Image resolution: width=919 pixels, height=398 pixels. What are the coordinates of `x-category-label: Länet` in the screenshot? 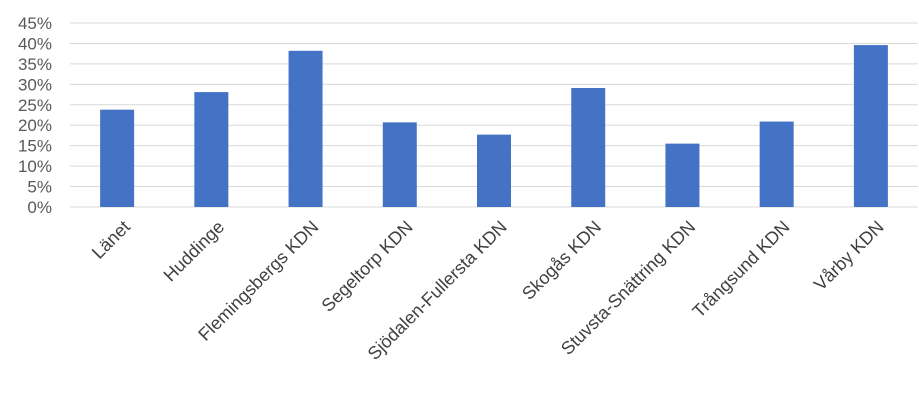 It's located at (111, 240).